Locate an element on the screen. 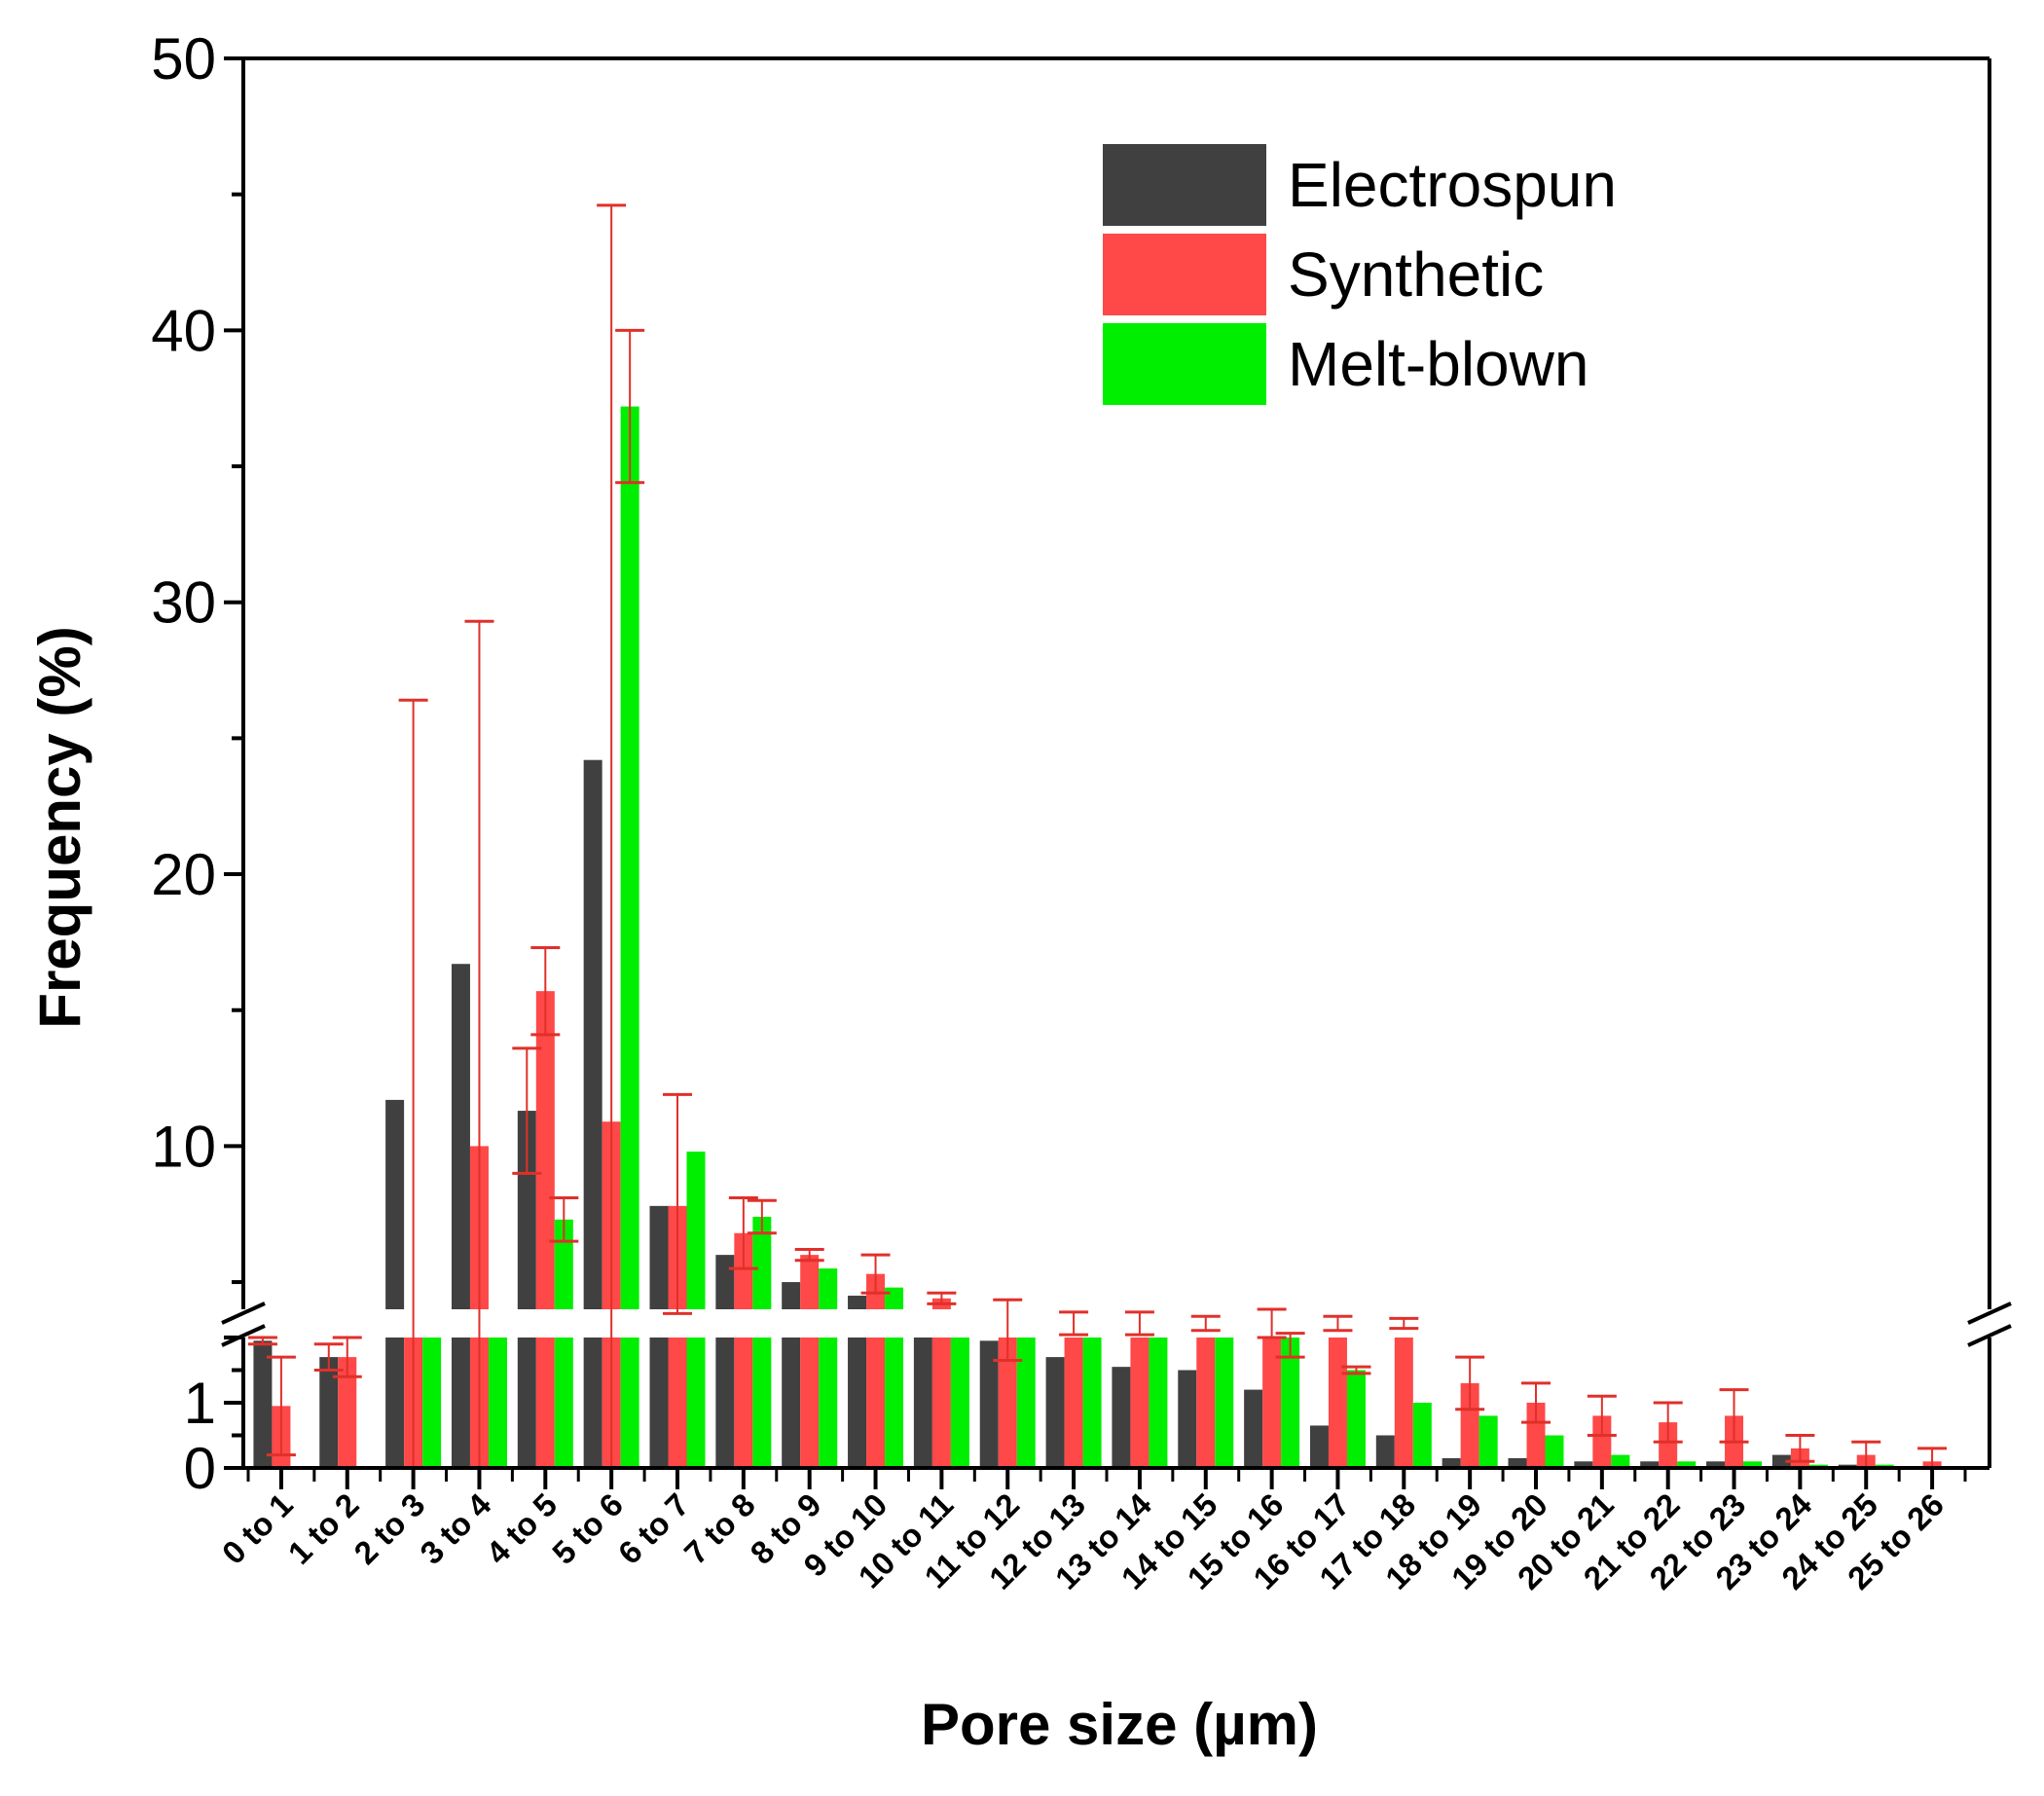 Image resolution: width=2044 pixels, height=1796 pixels. y-tick-label: 10 is located at coordinates (184, 1146).